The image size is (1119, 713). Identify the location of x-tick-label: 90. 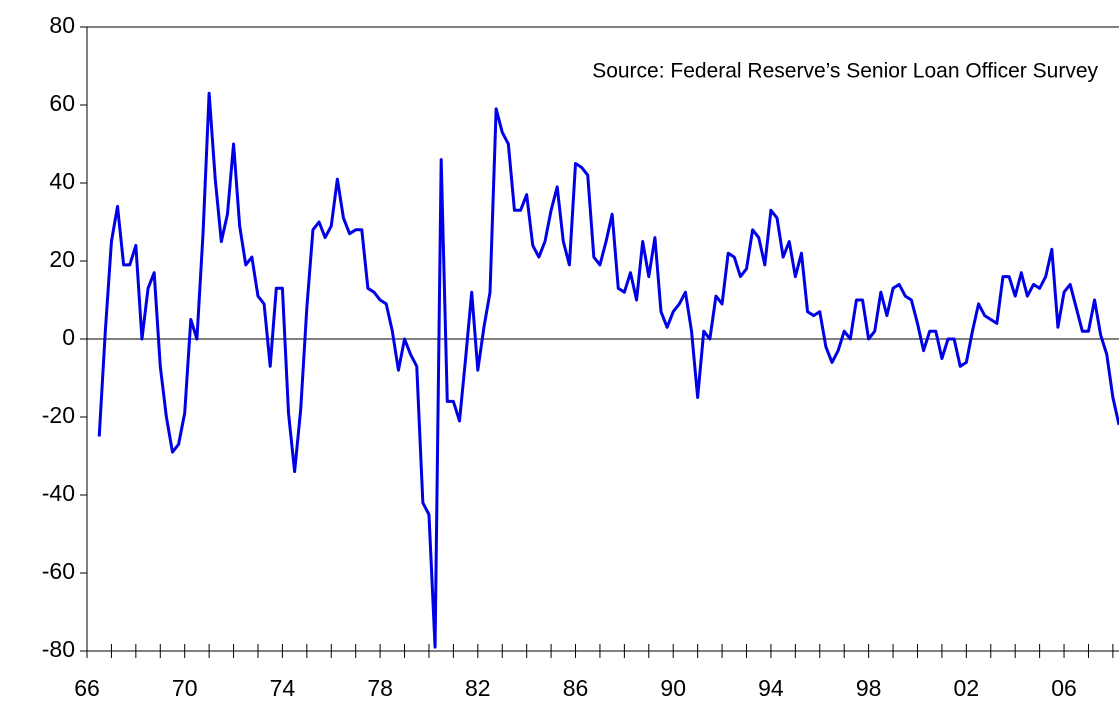
(673, 688).